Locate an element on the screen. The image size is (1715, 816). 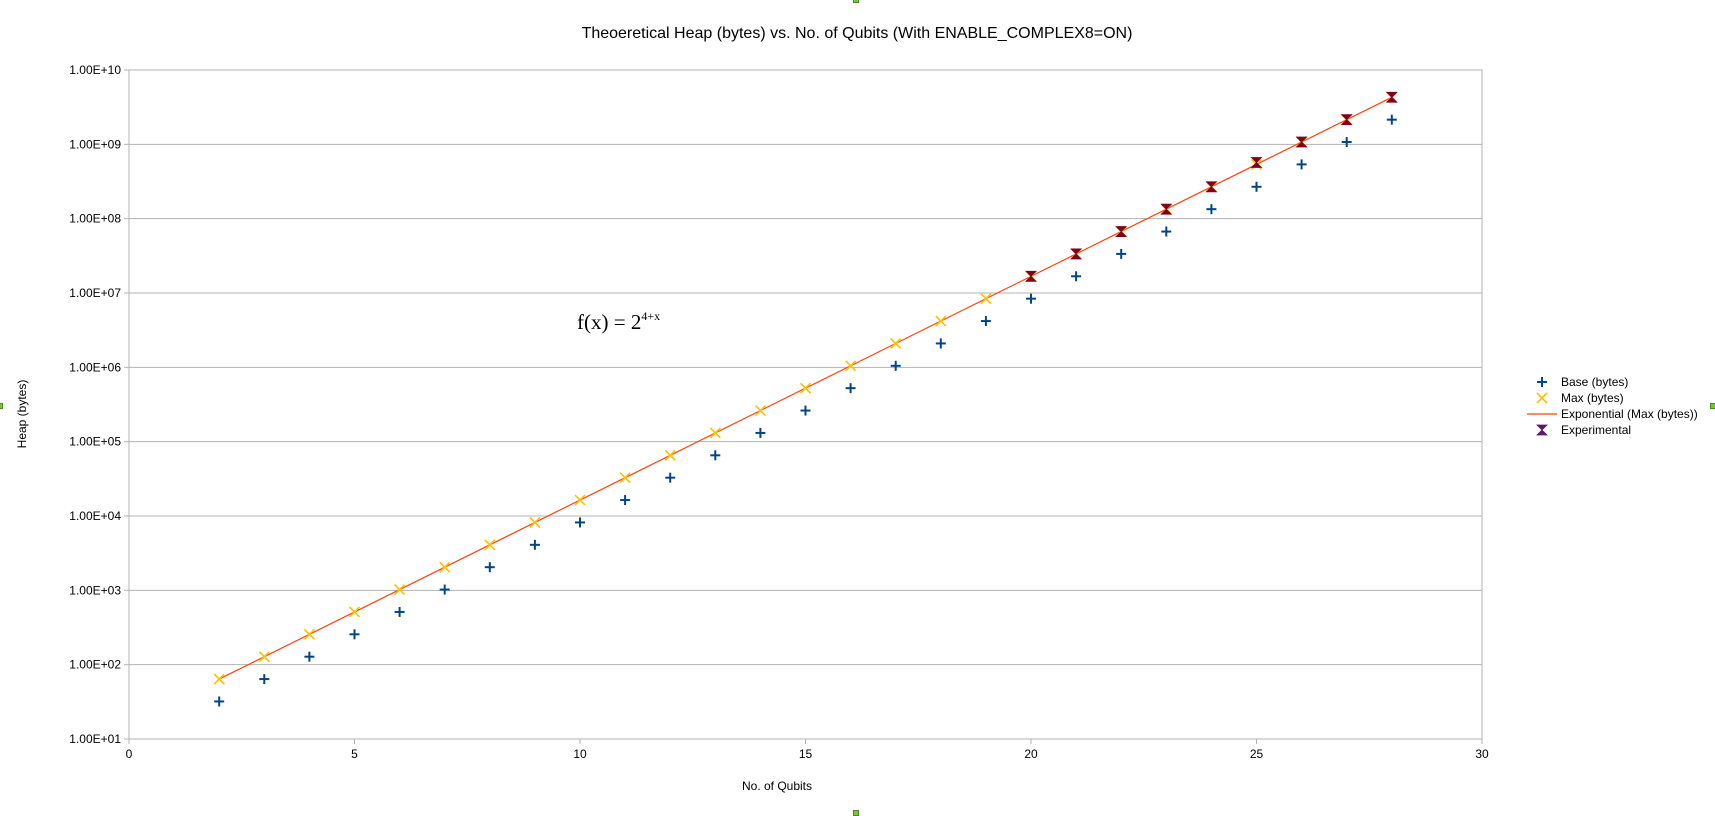
y-tick-label: 1.00E+03 is located at coordinates (95, 590).